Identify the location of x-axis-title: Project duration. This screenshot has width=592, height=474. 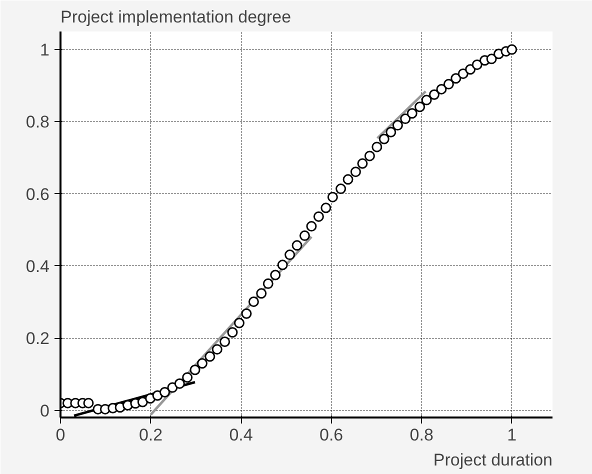
(493, 460).